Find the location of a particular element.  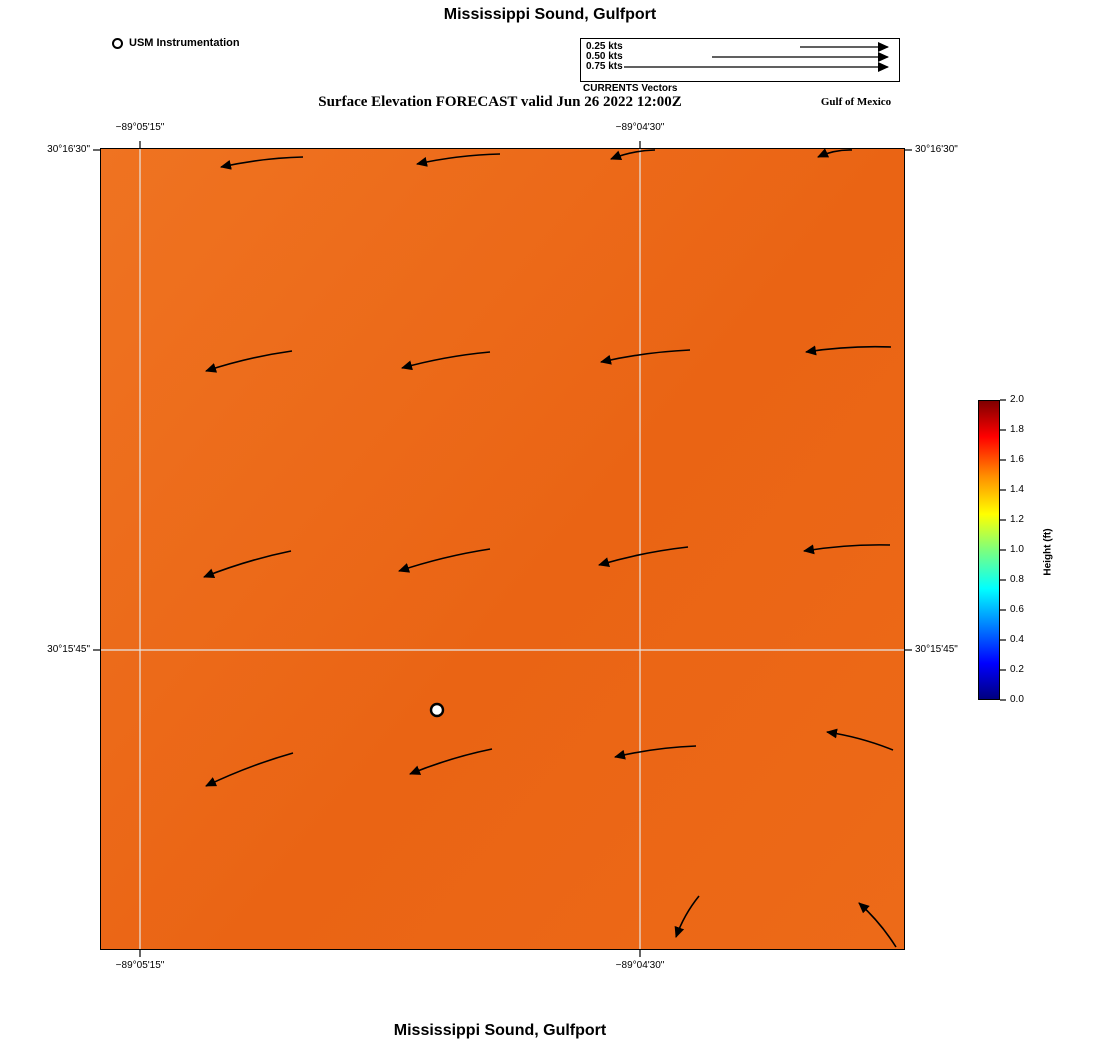

currents-vector-legend-box is located at coordinates (740, 60).